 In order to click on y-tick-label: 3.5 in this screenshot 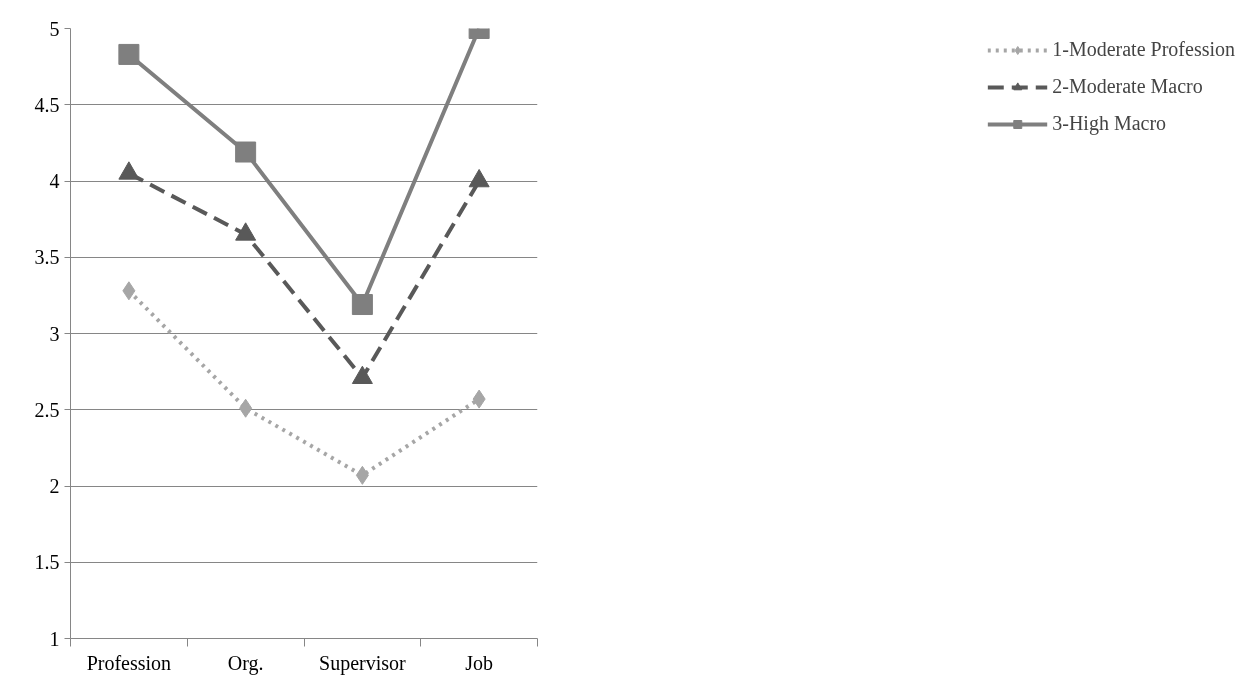, I will do `click(47, 257)`.